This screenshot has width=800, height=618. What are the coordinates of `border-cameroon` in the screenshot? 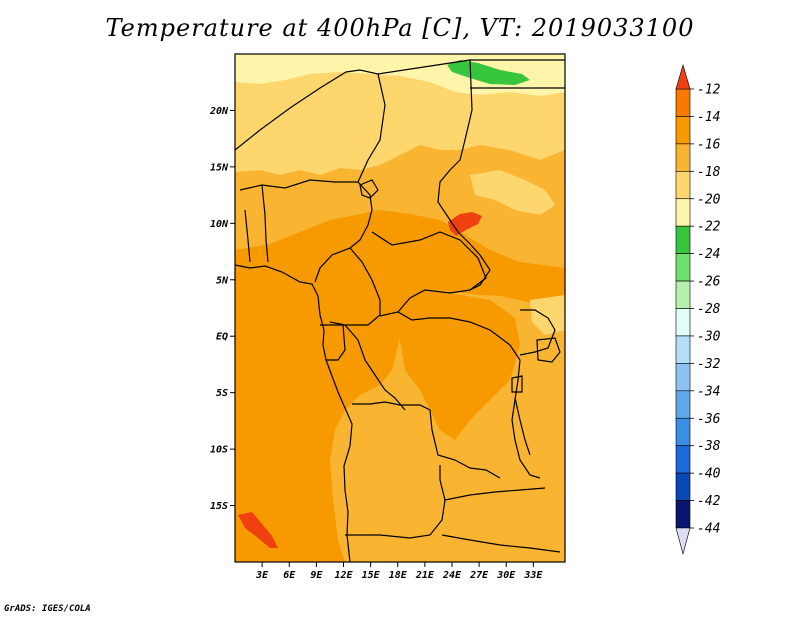 It's located at (355, 286).